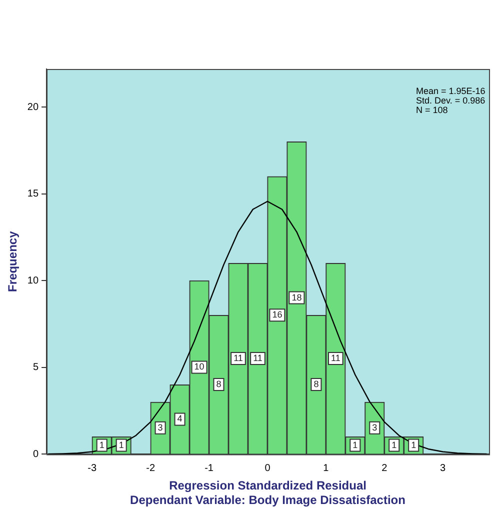 The width and height of the screenshot is (493, 512). Describe the element at coordinates (326, 468) in the screenshot. I see `x-tick-label: 1` at that location.